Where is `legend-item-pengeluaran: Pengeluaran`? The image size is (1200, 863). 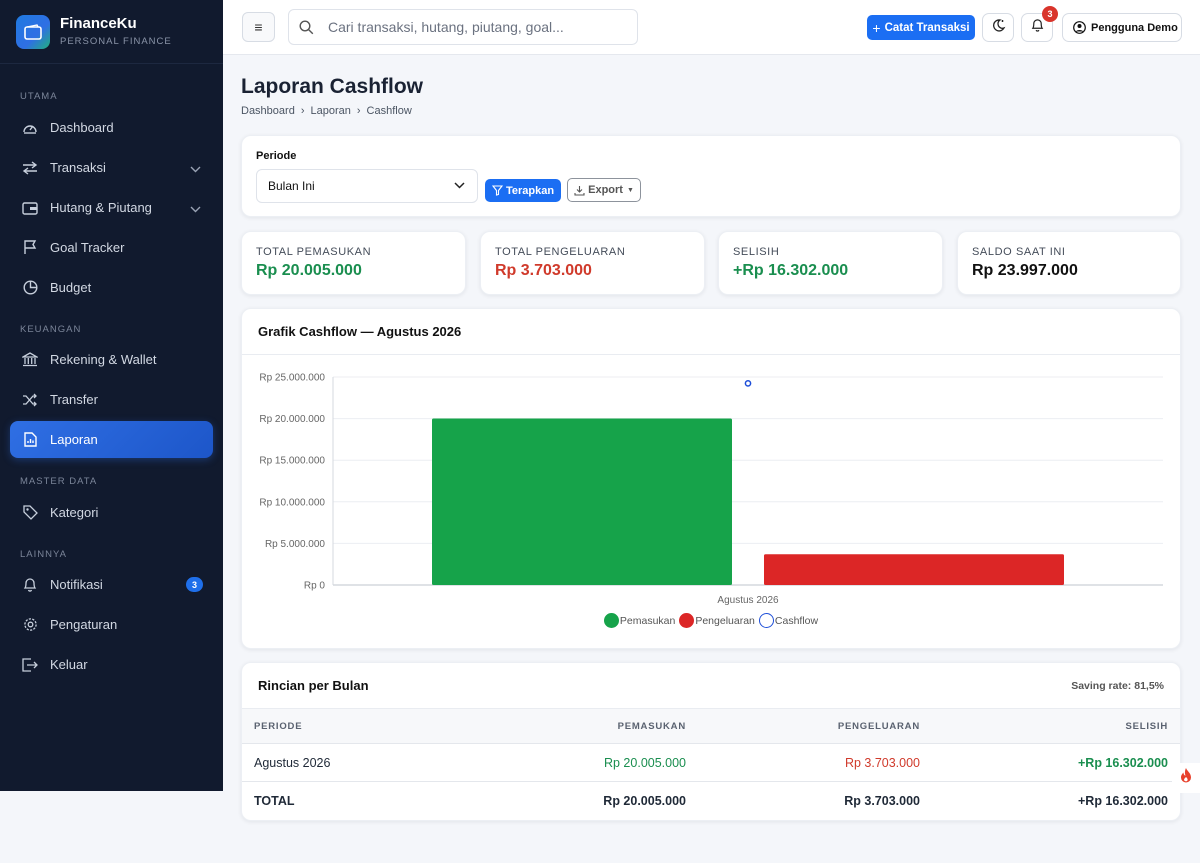 legend-item-pengeluaran: Pengeluaran is located at coordinates (717, 620).